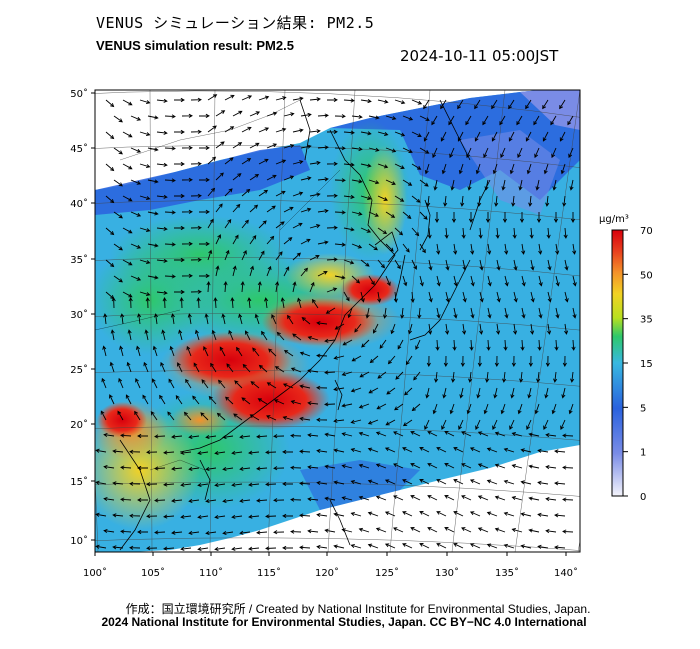 The height and width of the screenshot is (649, 700). What do you see at coordinates (79, 315) in the screenshot?
I see `lat-label: 30˚` at bounding box center [79, 315].